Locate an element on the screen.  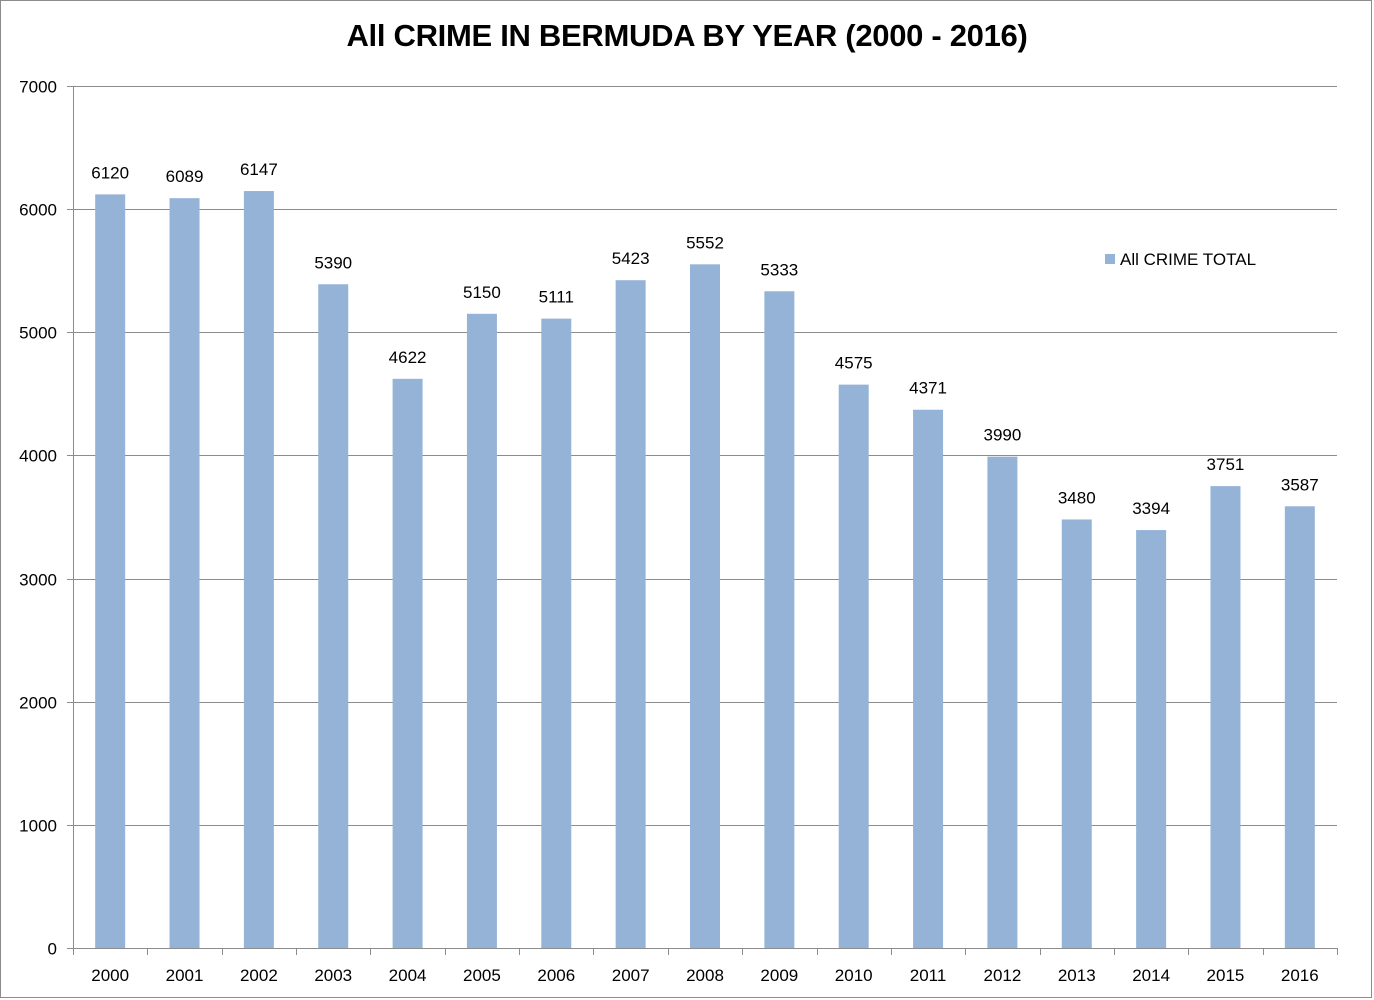
data-label-2000: 6120 is located at coordinates (110, 172).